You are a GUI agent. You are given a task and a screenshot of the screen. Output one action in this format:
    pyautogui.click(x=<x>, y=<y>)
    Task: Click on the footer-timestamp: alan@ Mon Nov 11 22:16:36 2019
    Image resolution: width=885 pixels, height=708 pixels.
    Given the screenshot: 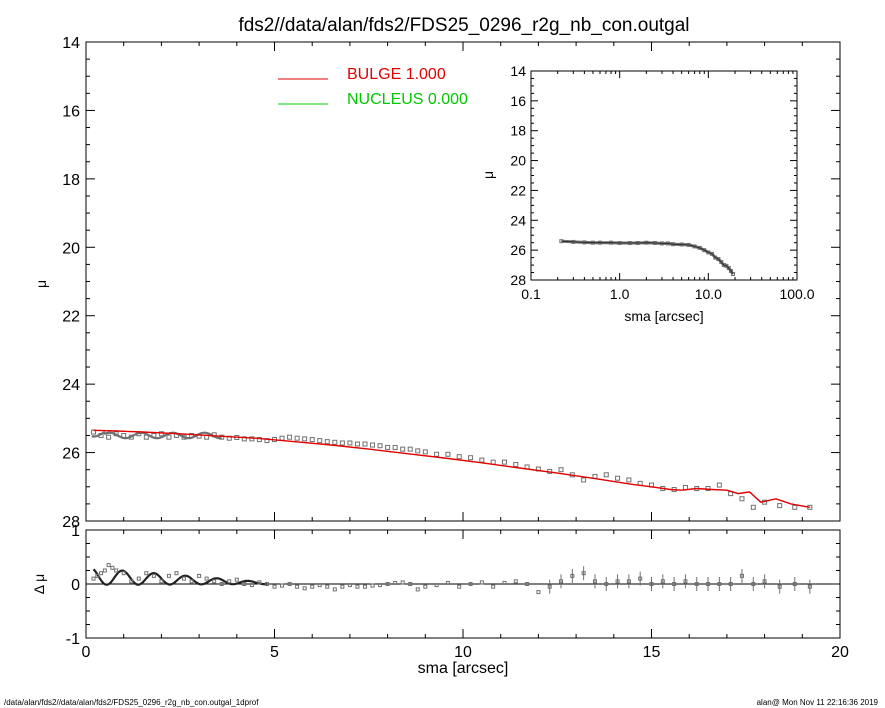 What is the action you would take?
    pyautogui.click(x=817, y=702)
    